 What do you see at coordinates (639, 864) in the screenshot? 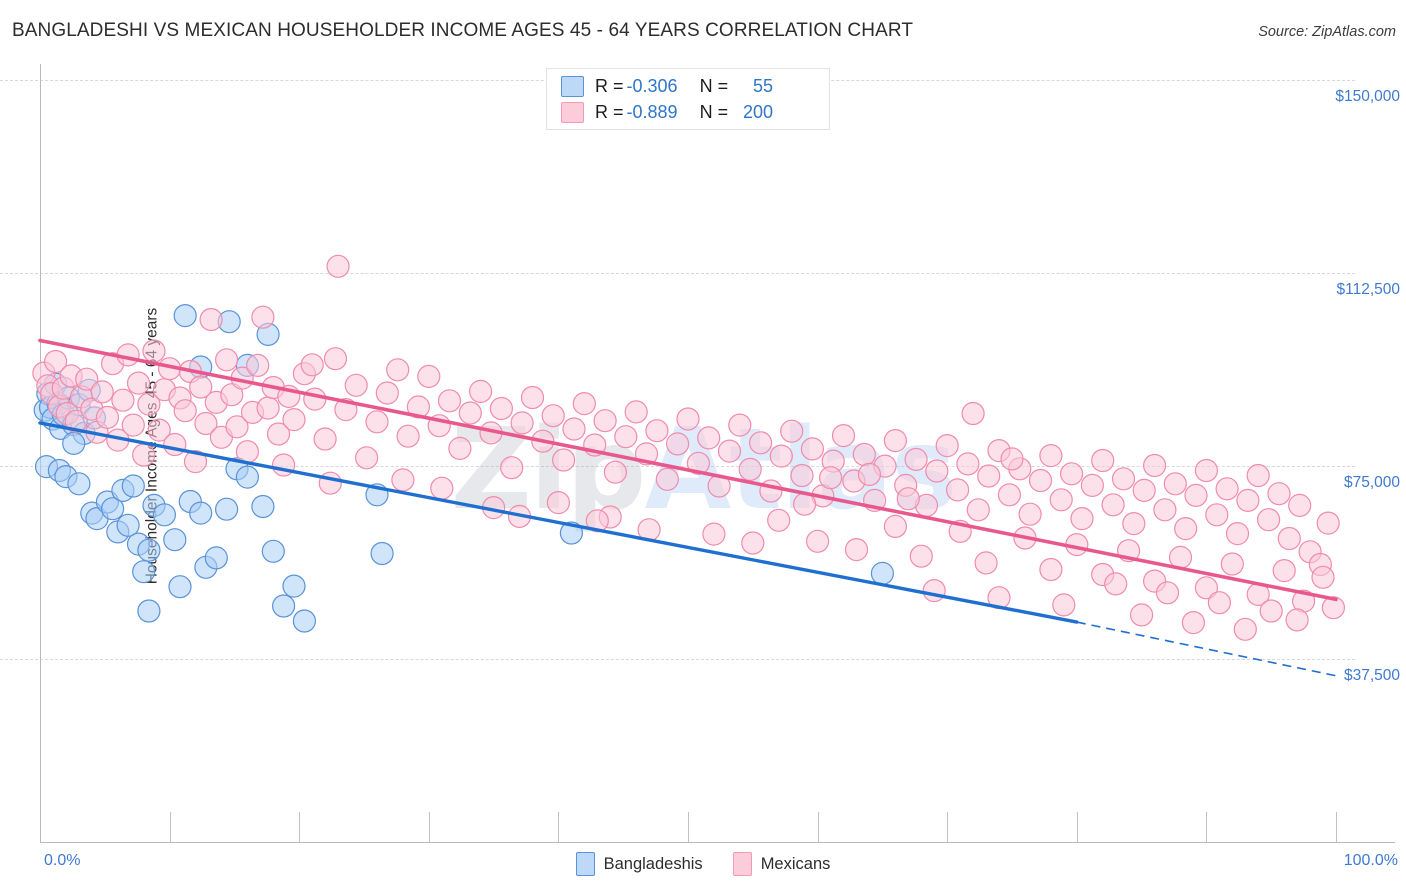
I see `legend-item-bangladeshis: Bangladeshis` at bounding box center [639, 864].